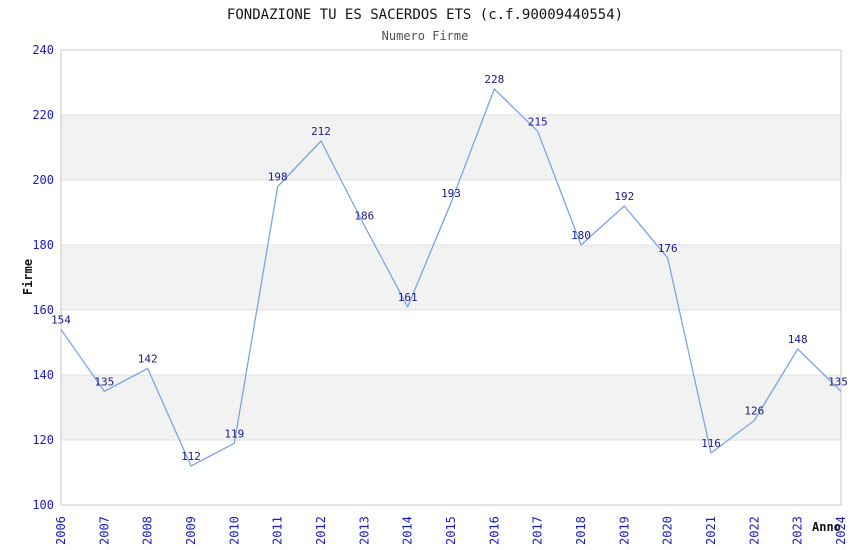 The height and width of the screenshot is (550, 850). Describe the element at coordinates (668, 248) in the screenshot. I see `data-point-label: 176` at that location.